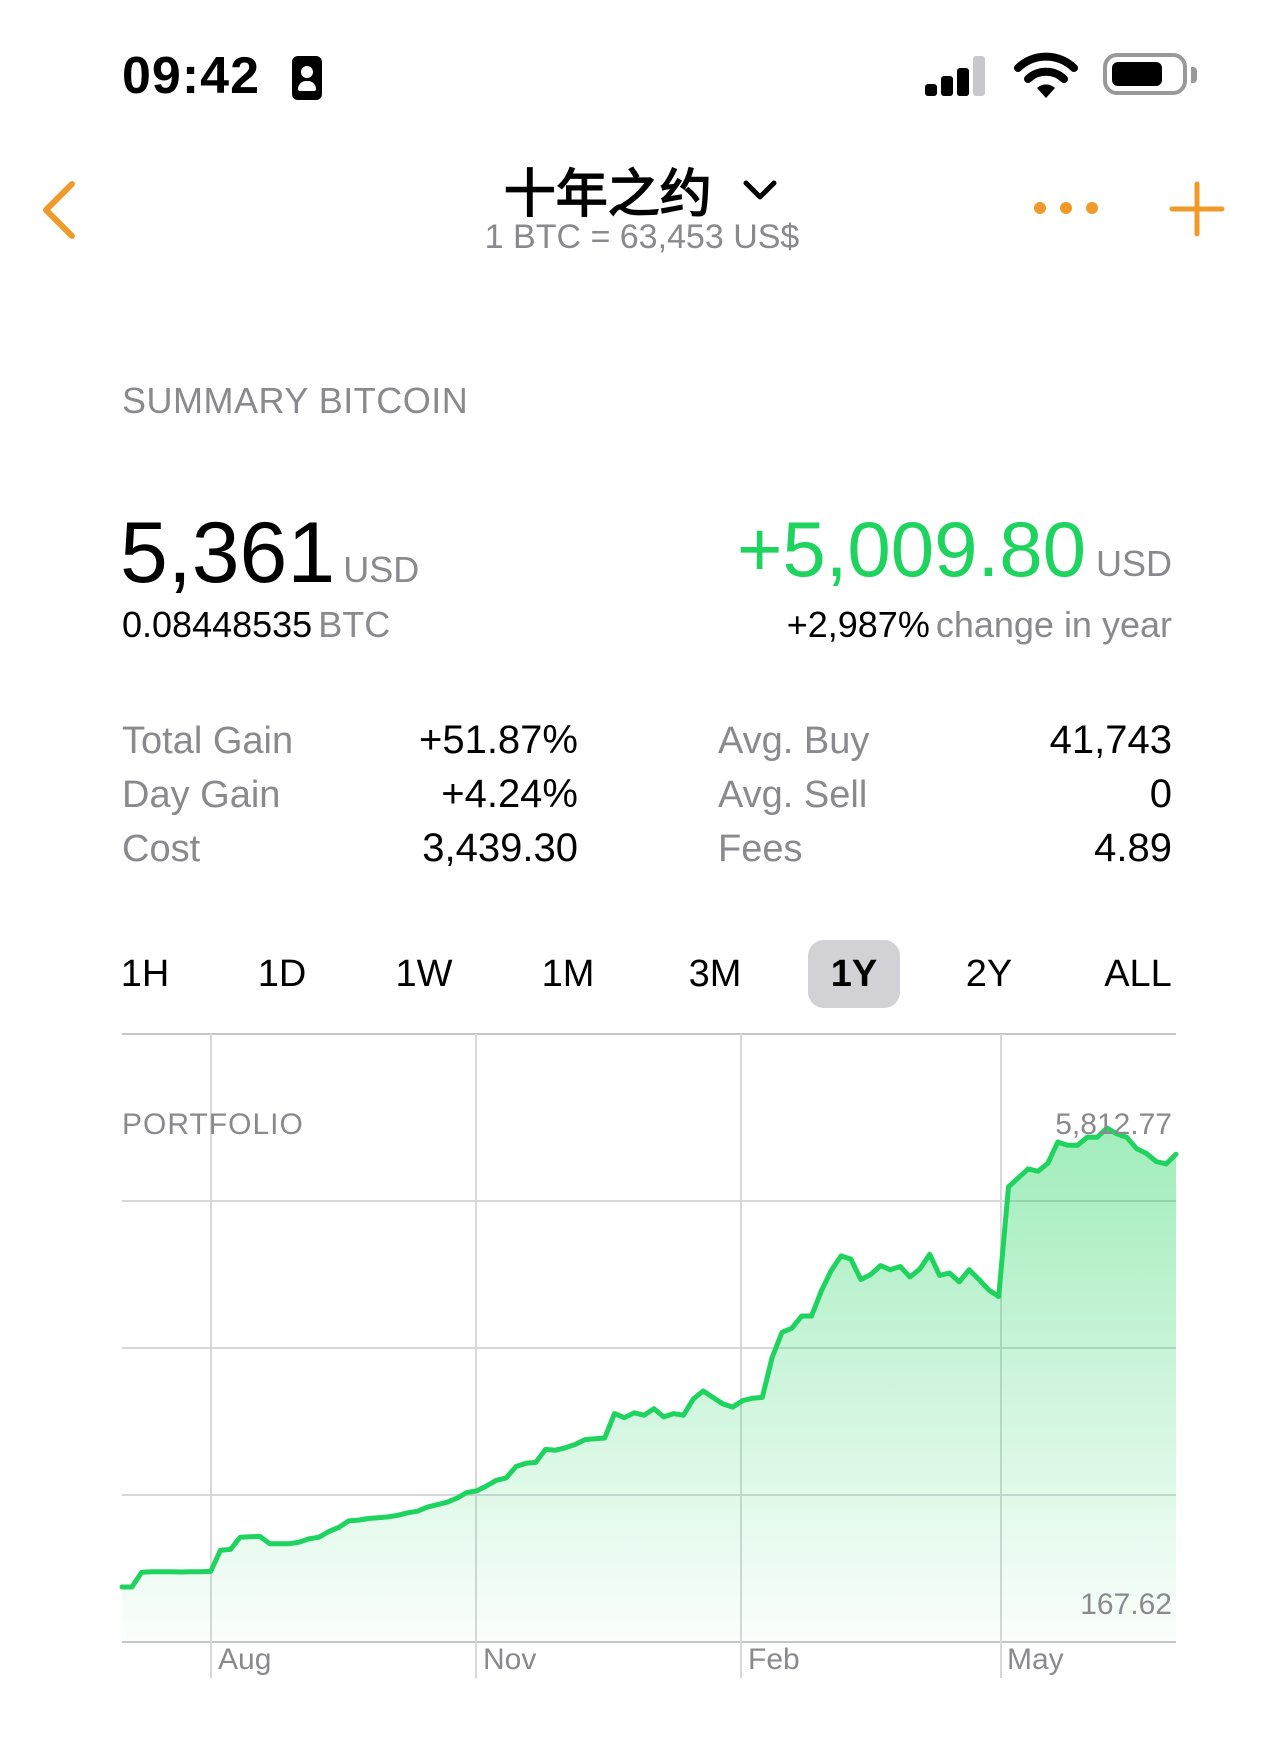 The width and height of the screenshot is (1284, 1753). I want to click on range-1d: 1D, so click(282, 974).